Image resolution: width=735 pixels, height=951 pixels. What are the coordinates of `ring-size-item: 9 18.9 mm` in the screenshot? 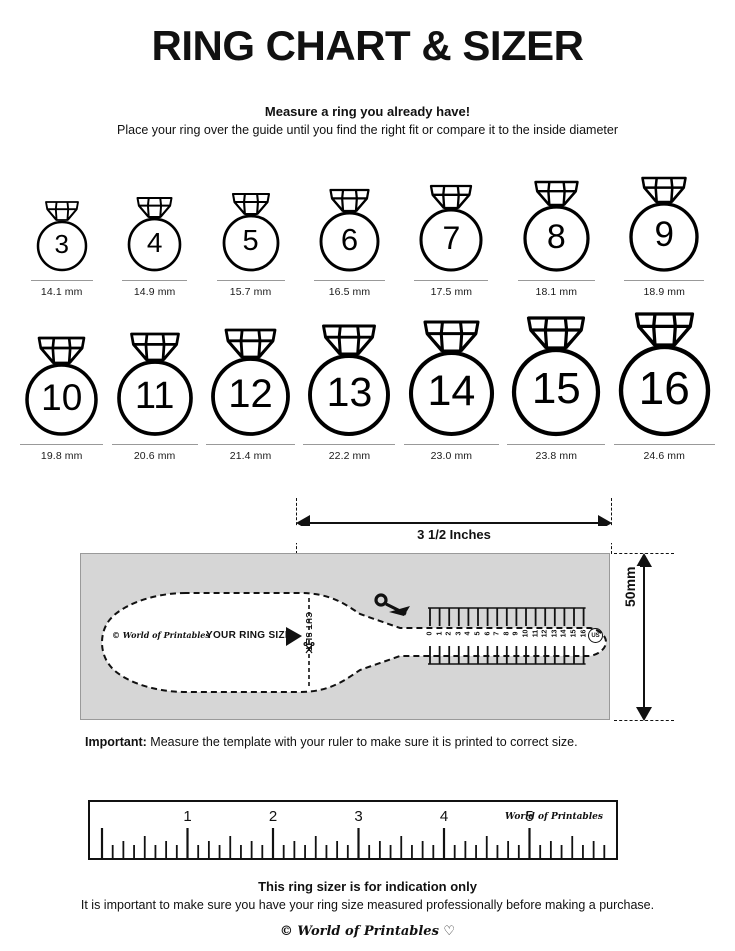 It's located at (664, 237).